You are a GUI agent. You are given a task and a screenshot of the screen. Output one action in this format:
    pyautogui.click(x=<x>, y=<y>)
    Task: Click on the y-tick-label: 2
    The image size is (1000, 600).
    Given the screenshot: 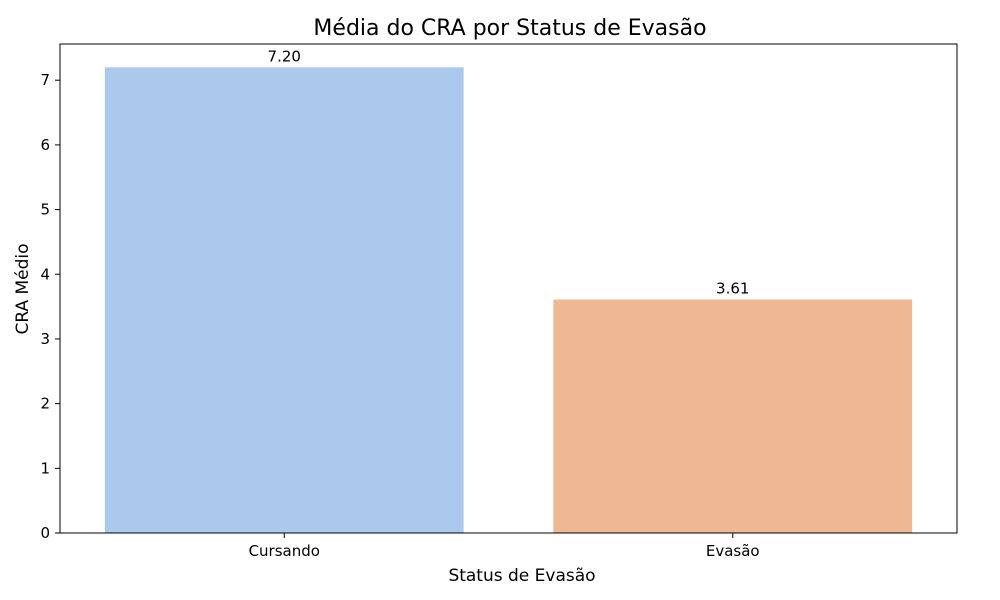 What is the action you would take?
    pyautogui.click(x=45, y=404)
    